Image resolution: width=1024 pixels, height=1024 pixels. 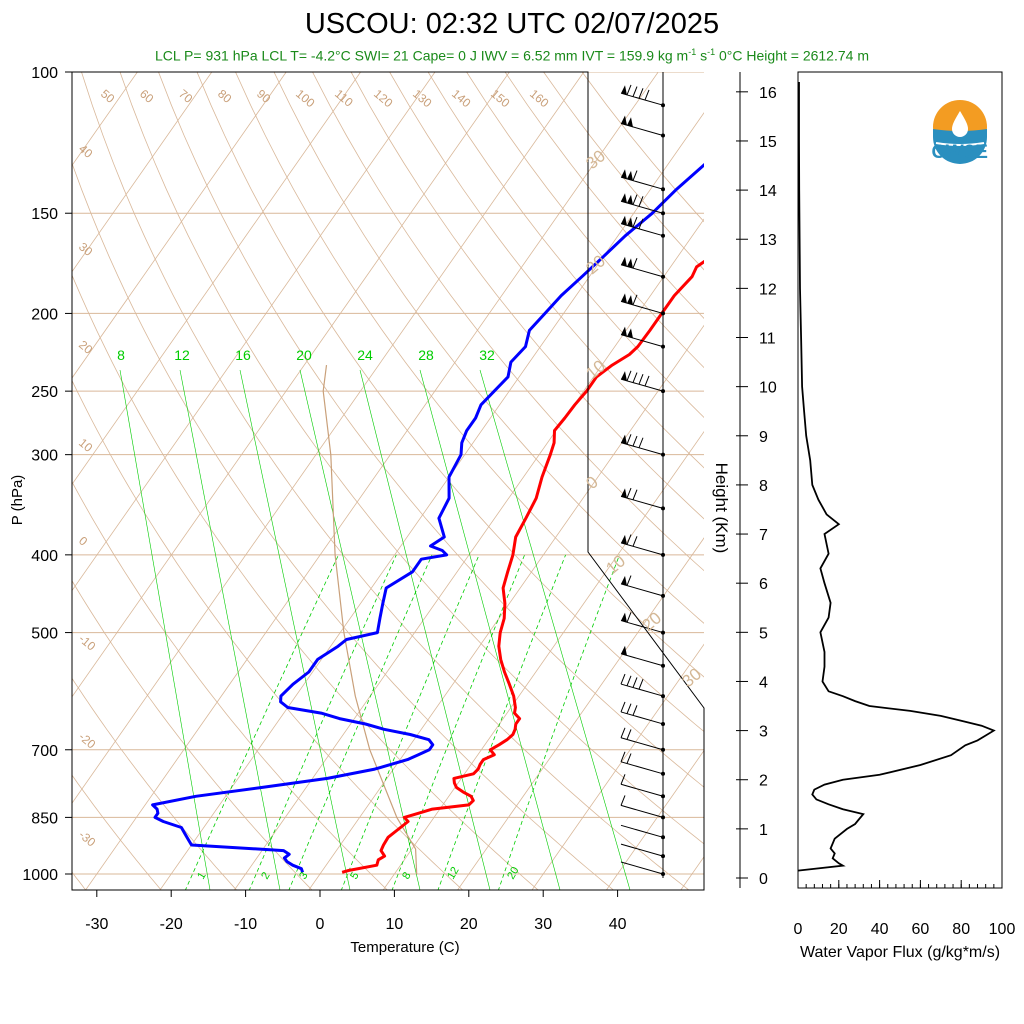 What do you see at coordinates (721, 508) in the screenshot?
I see `height-axis-label: Height (Km)` at bounding box center [721, 508].